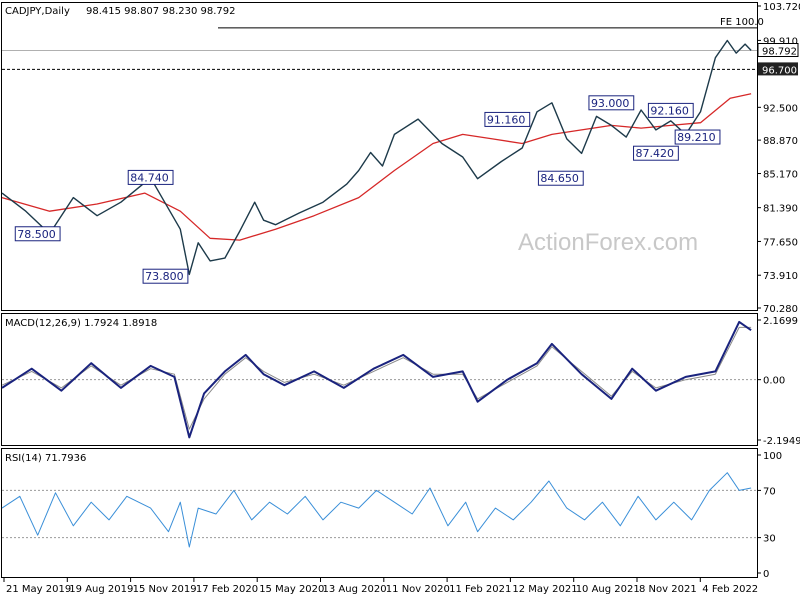 Image resolution: width=800 pixels, height=600 pixels. Describe the element at coordinates (101, 589) in the screenshot. I see `x-tick-label: 19 Aug 2019` at that location.